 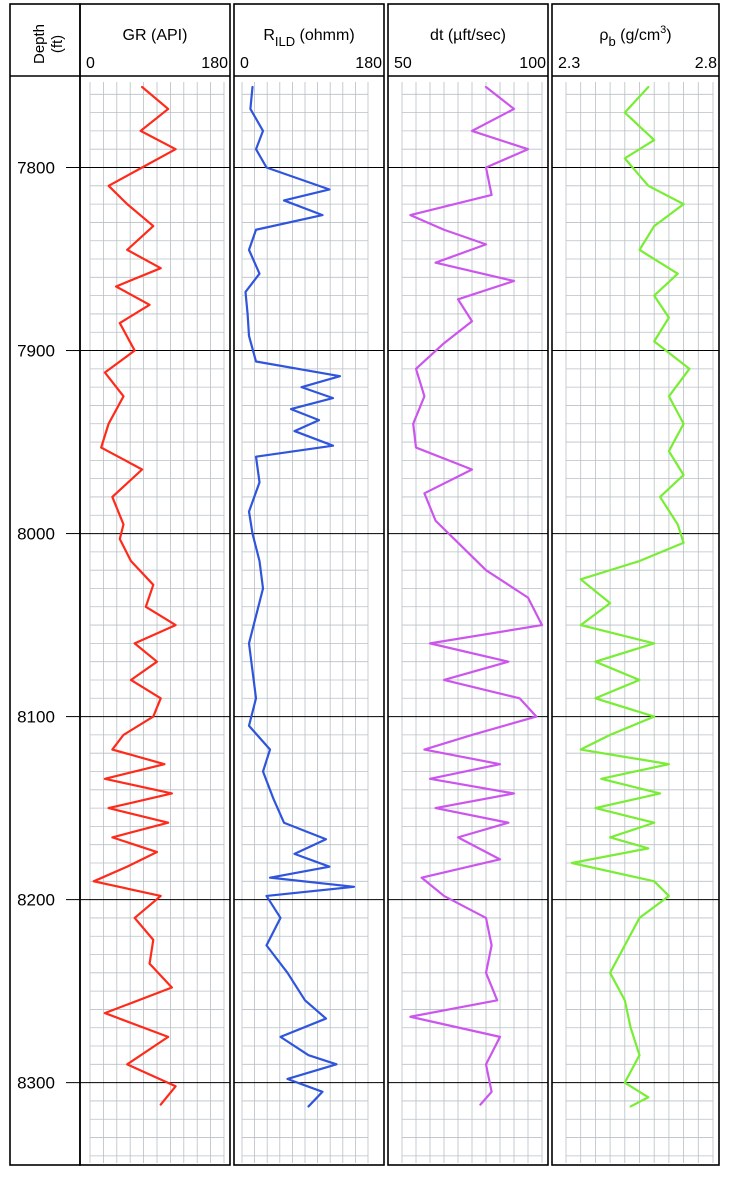 What do you see at coordinates (36, 900) in the screenshot?
I see `depth-tick-label: 8200` at bounding box center [36, 900].